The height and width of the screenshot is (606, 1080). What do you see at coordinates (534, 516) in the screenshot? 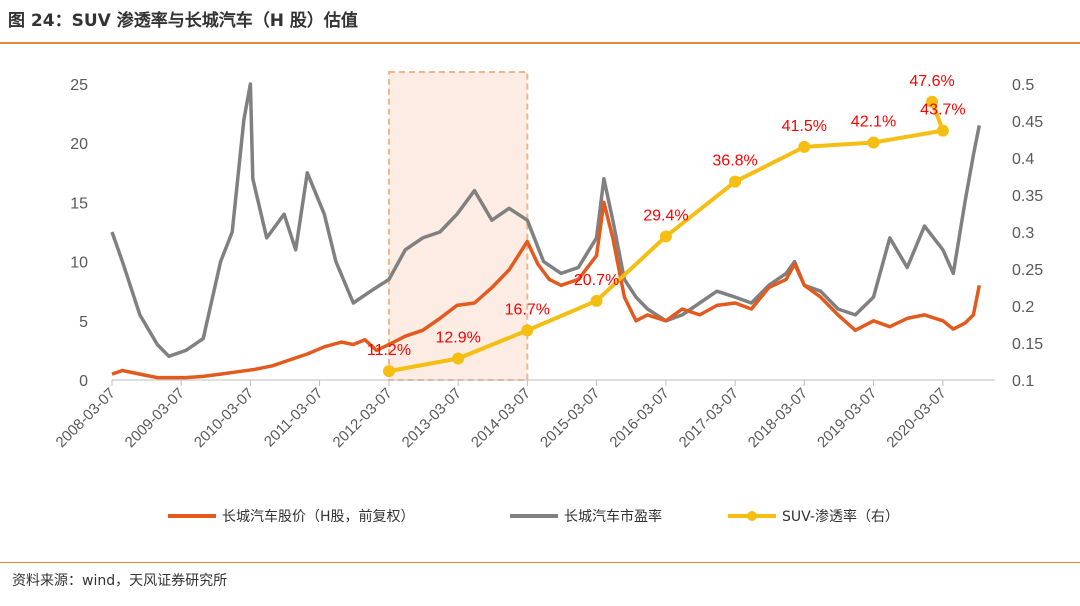
I see `legend-swatch-pe` at bounding box center [534, 516].